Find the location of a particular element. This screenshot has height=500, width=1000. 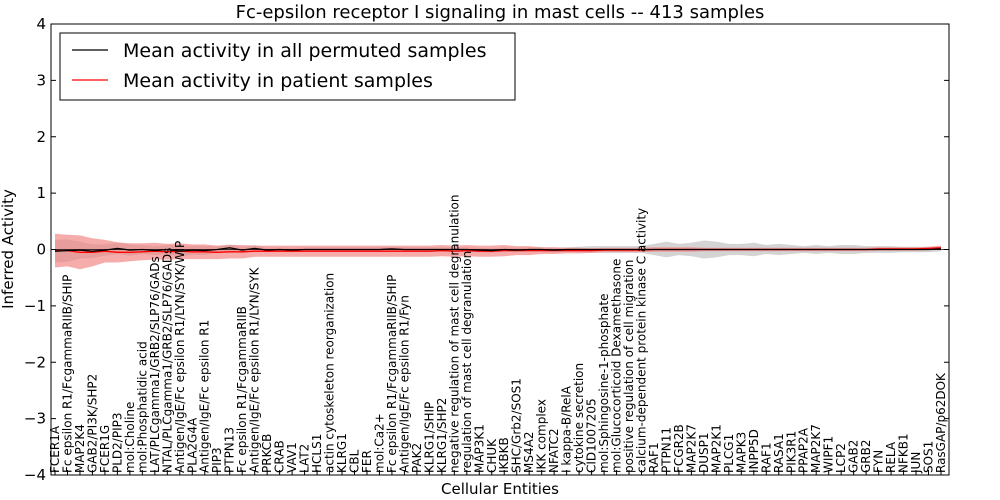

x-tick-label: actin cytoskeleton reorganization is located at coordinates (330, 373).